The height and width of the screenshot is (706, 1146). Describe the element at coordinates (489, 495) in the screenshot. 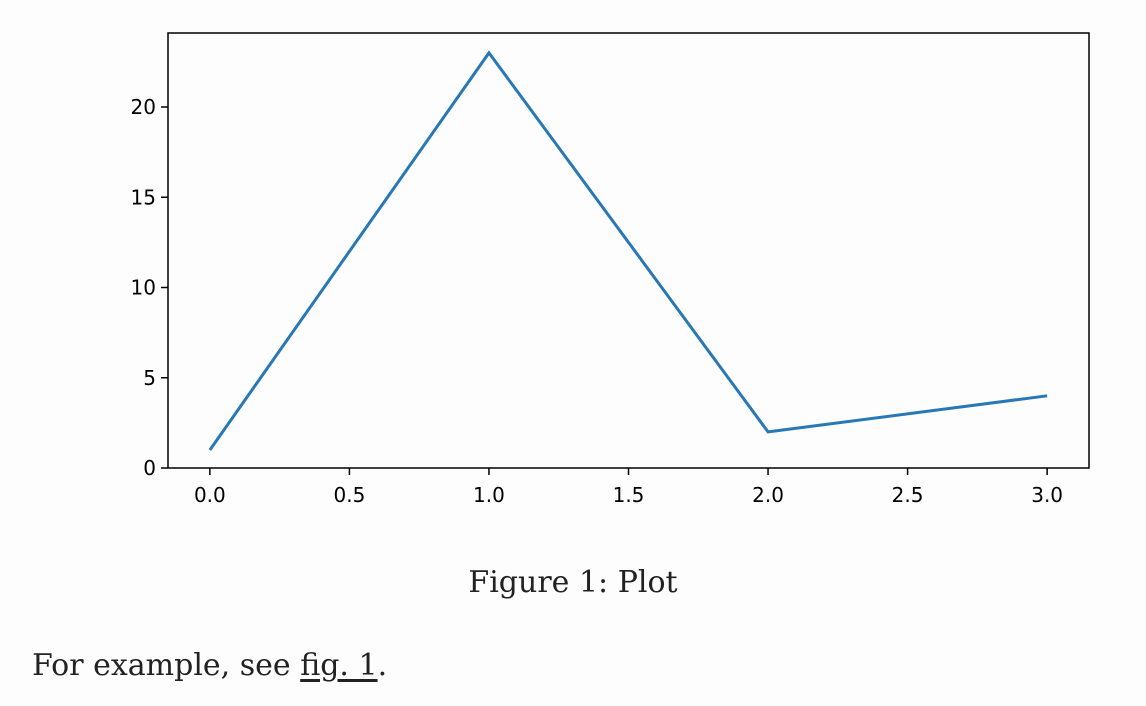

I see `x-tick-label: 1.0` at that location.